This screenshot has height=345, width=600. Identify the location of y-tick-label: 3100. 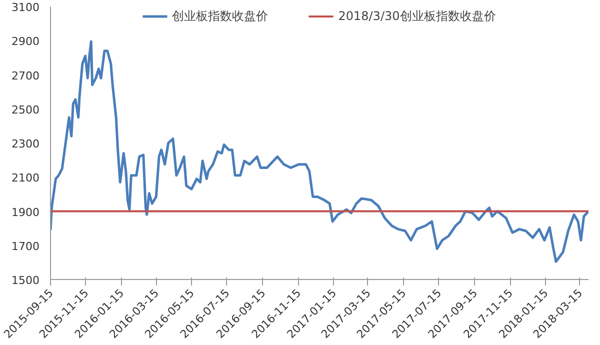
(26, 7).